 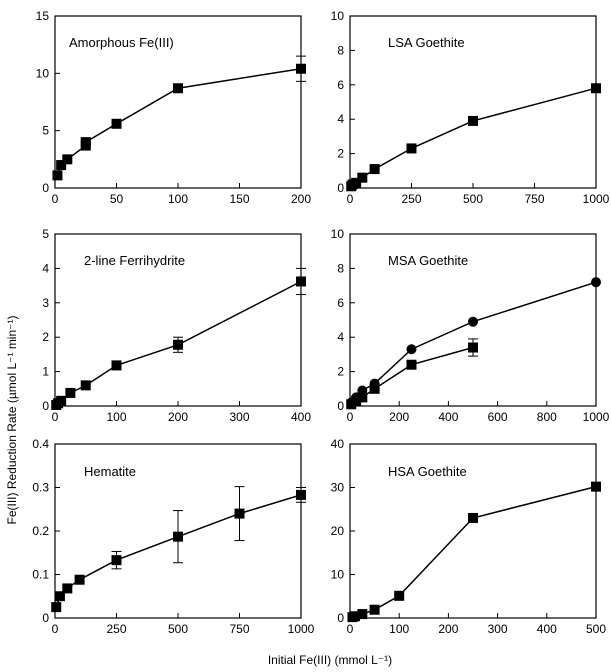 What do you see at coordinates (239, 199) in the screenshot?
I see `x-tick-label: 150` at bounding box center [239, 199].